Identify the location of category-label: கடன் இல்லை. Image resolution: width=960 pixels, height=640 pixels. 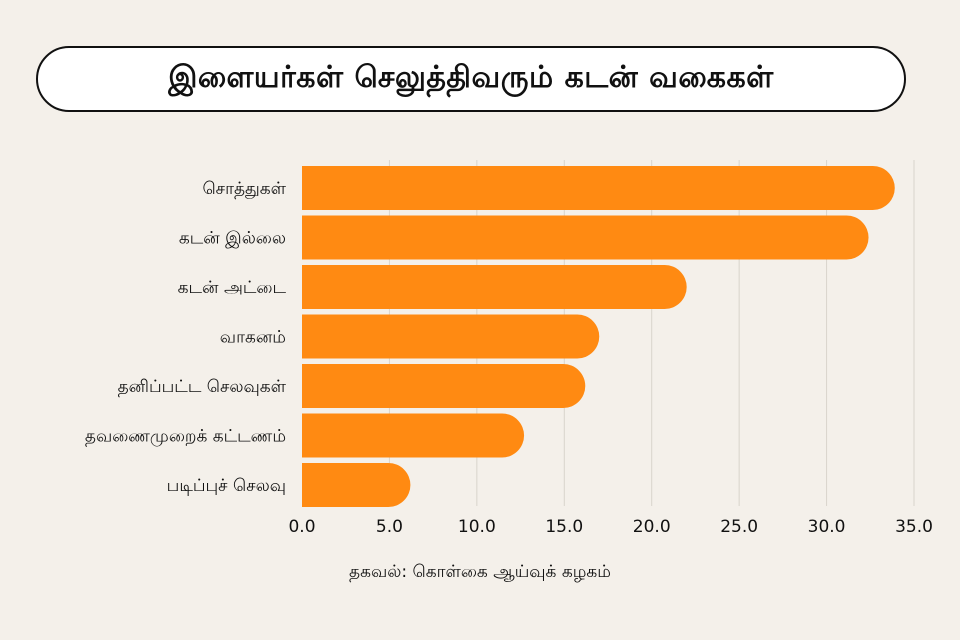
(232, 239).